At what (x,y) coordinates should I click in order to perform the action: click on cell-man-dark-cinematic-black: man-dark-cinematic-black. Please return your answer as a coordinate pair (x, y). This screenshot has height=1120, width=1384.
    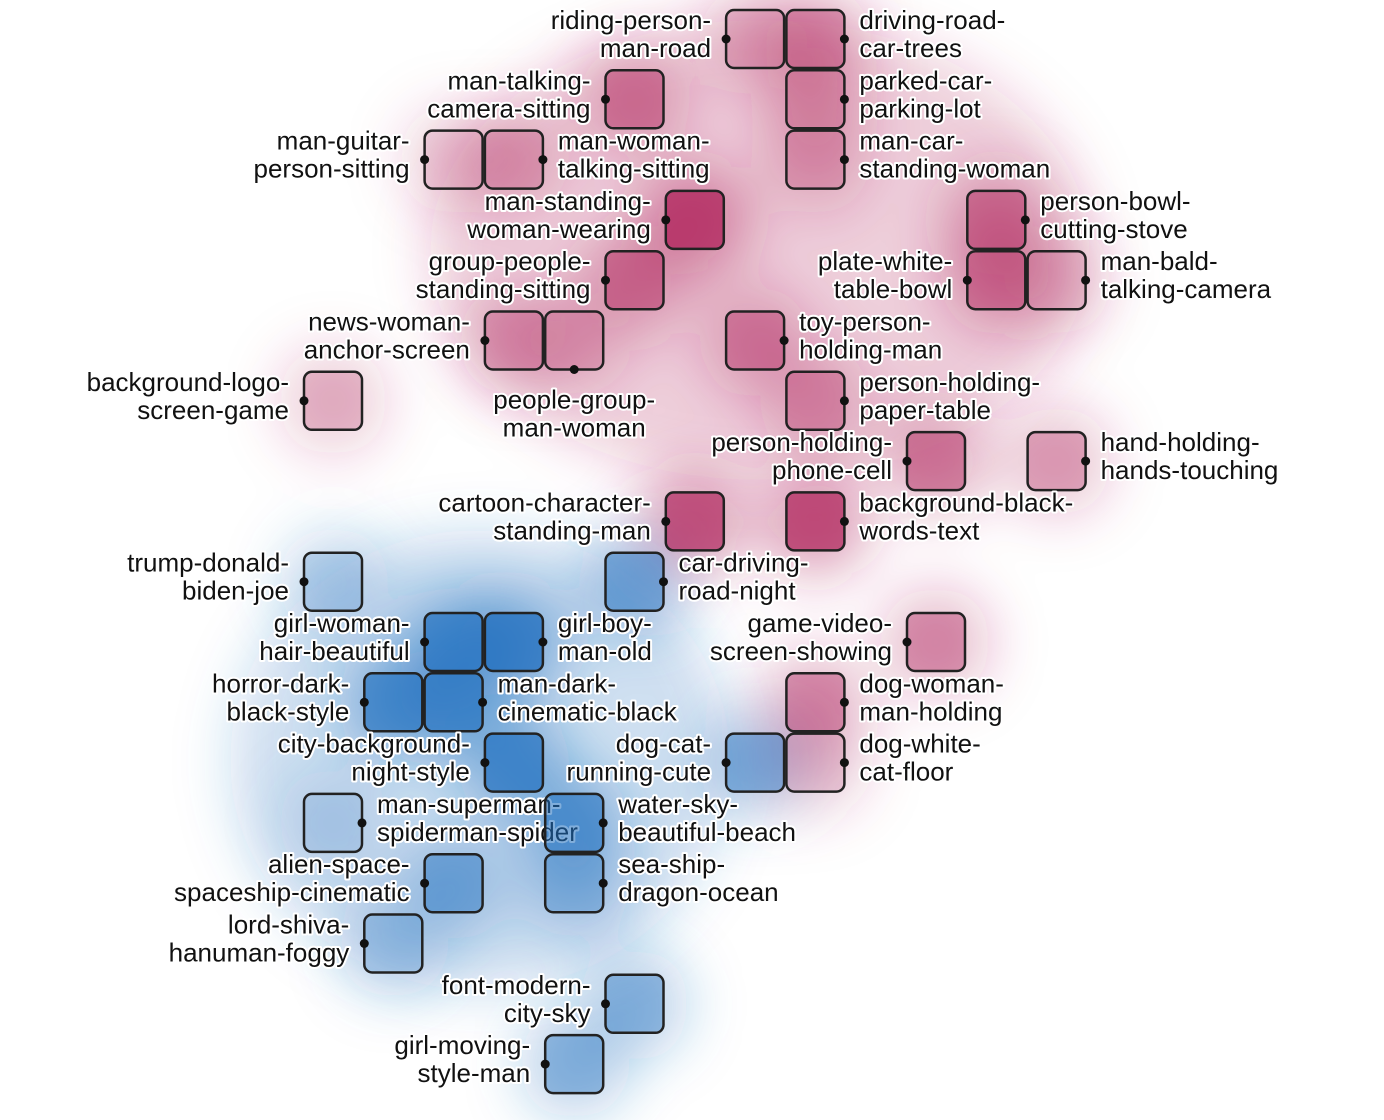
    Looking at the image, I should click on (551, 699).